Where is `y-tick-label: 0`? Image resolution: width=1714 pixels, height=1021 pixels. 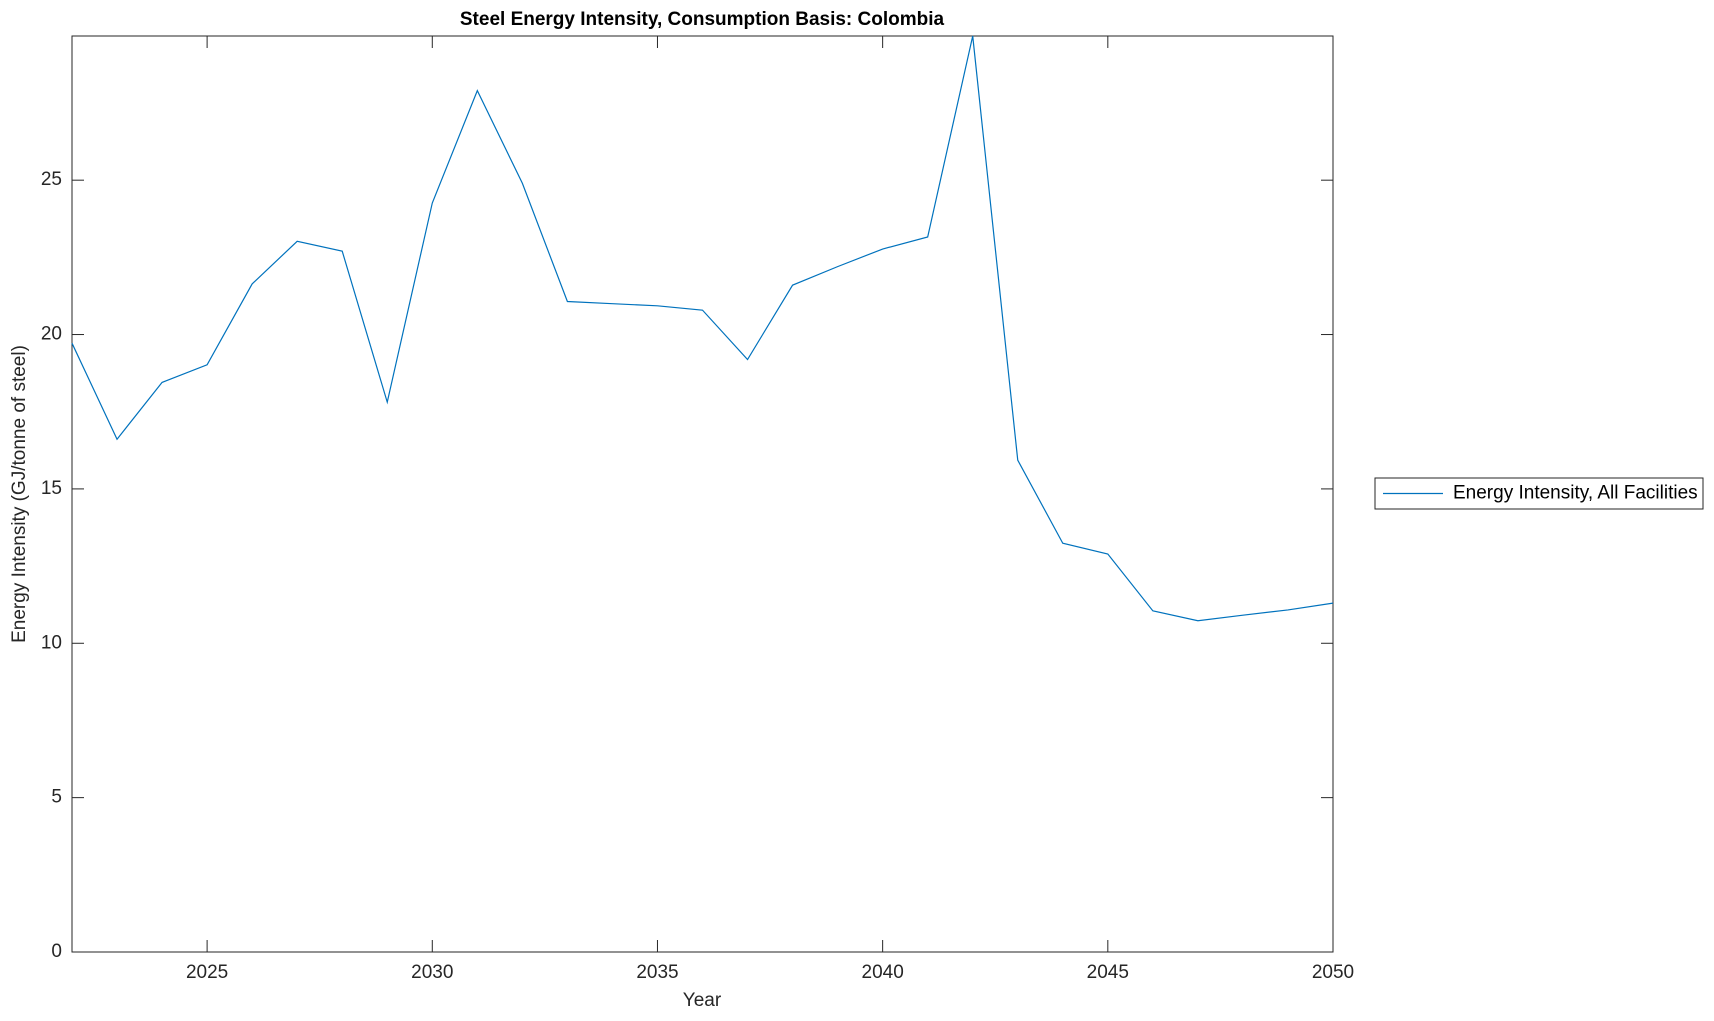 y-tick-label: 0 is located at coordinates (56, 951).